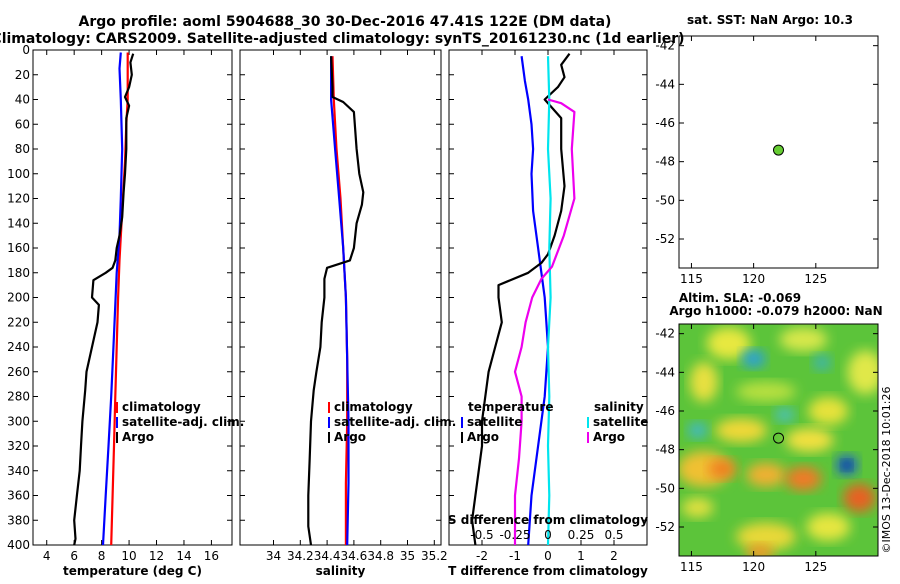 Image resolution: width=900 pixels, height=584 pixels. Describe the element at coordinates (22, 149) in the screenshot. I see `y-tick-label: 80` at that location.